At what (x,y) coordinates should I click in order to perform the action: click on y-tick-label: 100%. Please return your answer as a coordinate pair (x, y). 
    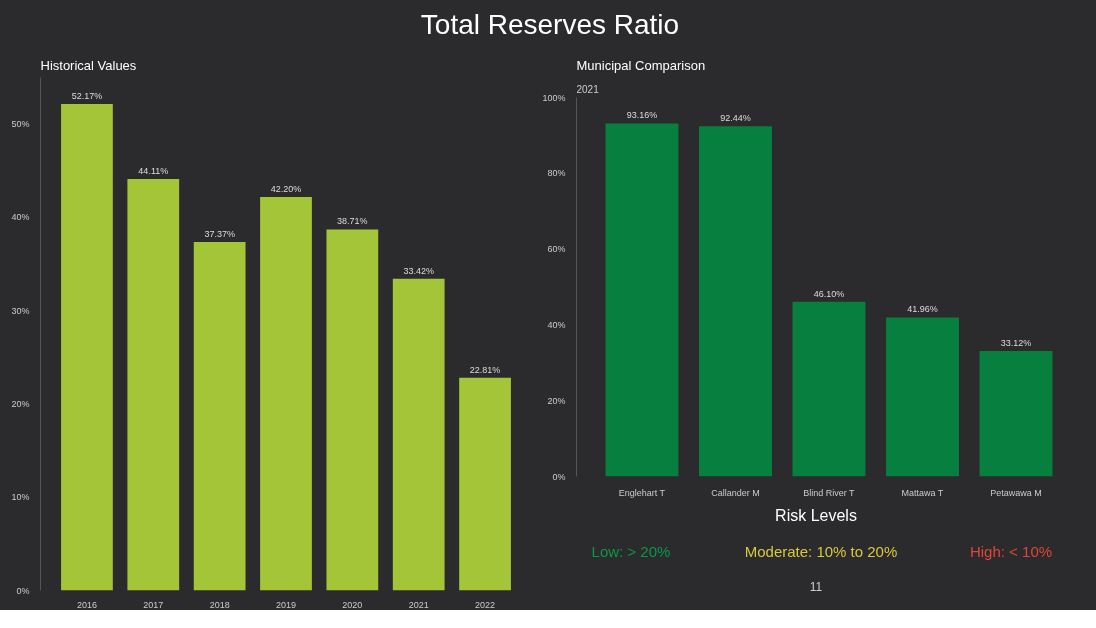
    Looking at the image, I should click on (554, 97).